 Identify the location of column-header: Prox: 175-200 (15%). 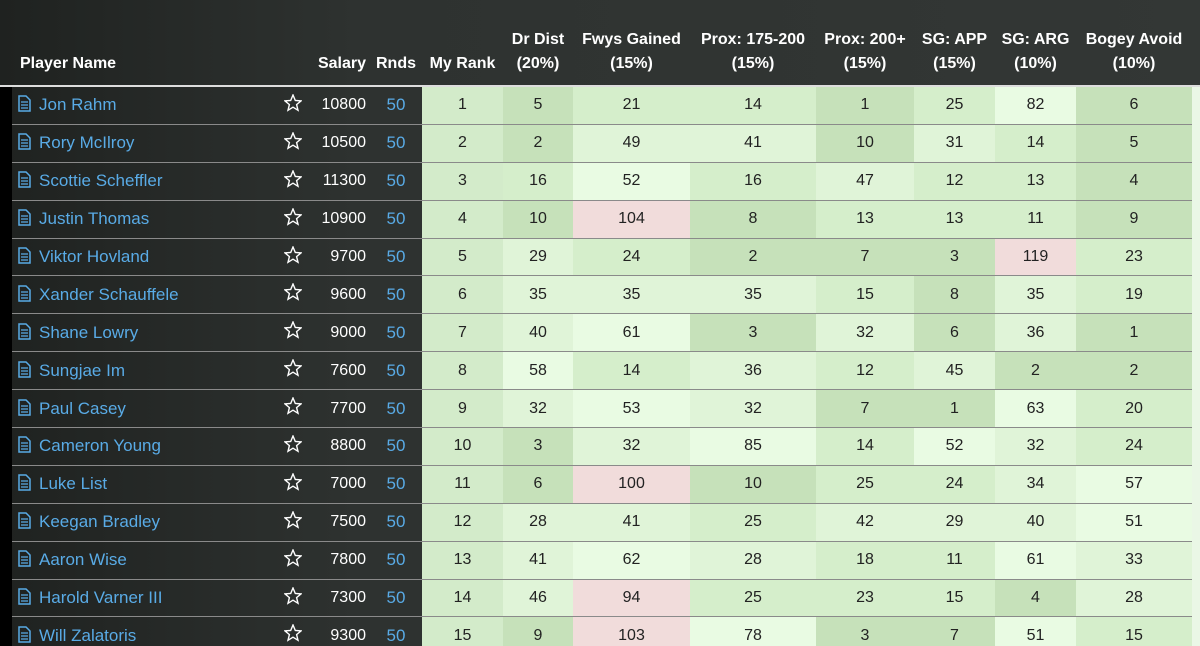
(753, 43).